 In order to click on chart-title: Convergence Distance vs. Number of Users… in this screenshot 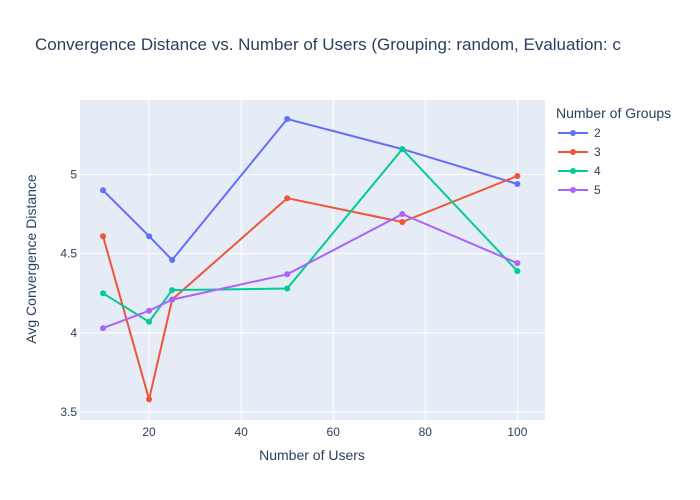, I will do `click(328, 44)`.